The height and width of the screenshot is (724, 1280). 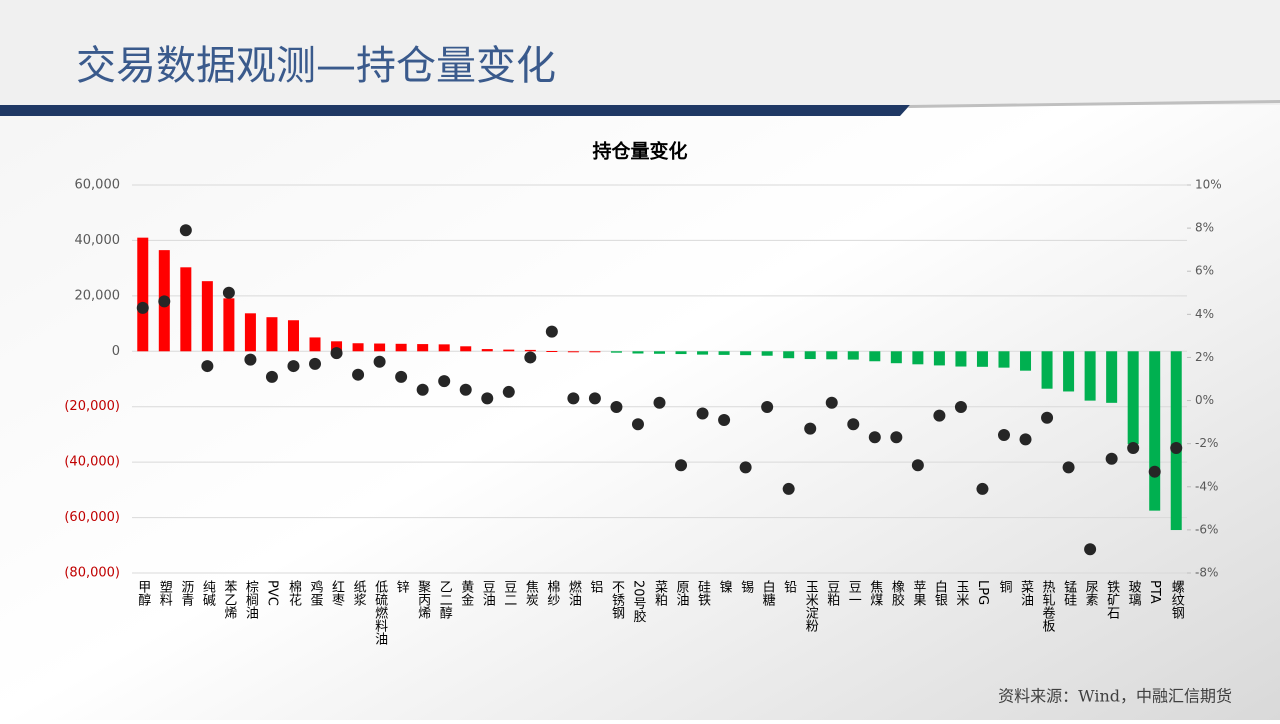 What do you see at coordinates (1204, 228) in the screenshot?
I see `y2-tick-label: 8%` at bounding box center [1204, 228].